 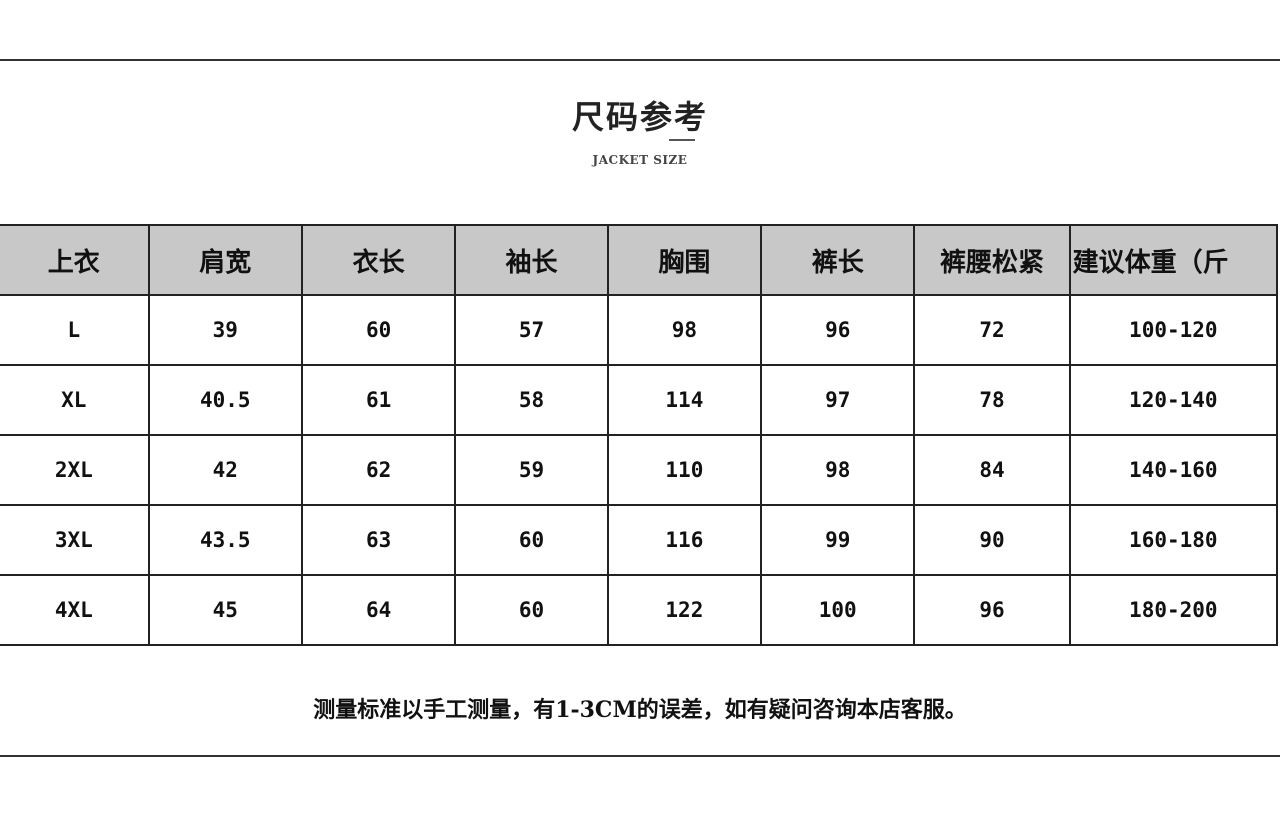 What do you see at coordinates (378, 400) in the screenshot?
I see `table-cell: 61` at bounding box center [378, 400].